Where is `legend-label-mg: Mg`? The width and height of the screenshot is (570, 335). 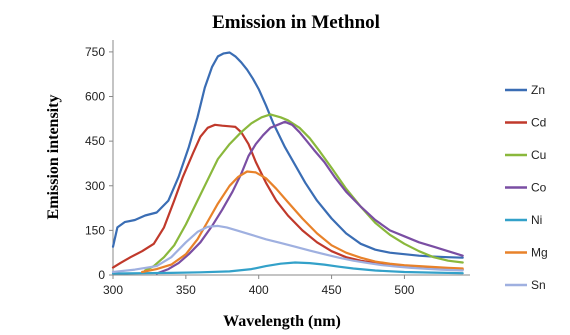
legend-label-mg: Mg is located at coordinates (539, 253).